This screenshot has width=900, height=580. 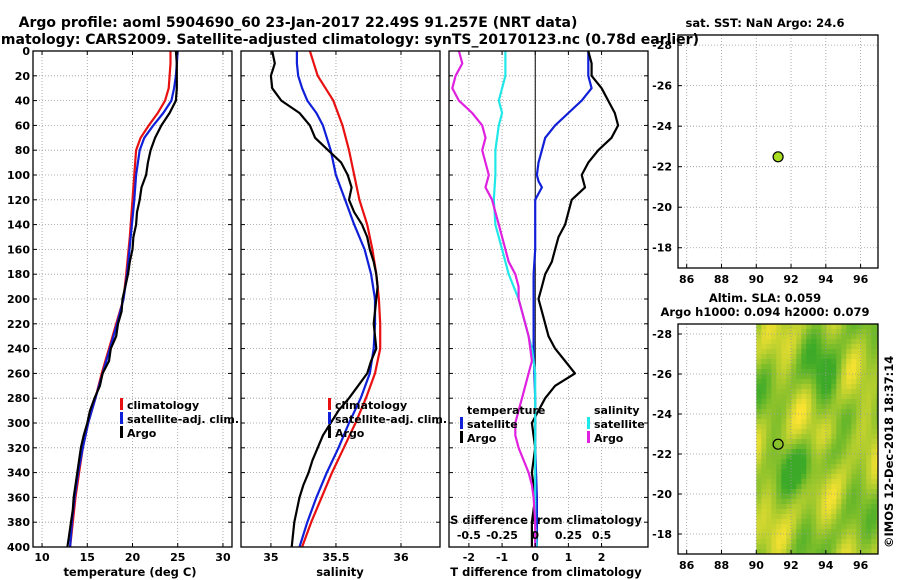 What do you see at coordinates (861, 565) in the screenshot?
I see `map-xtick-label-sla_map-96: 96` at bounding box center [861, 565].